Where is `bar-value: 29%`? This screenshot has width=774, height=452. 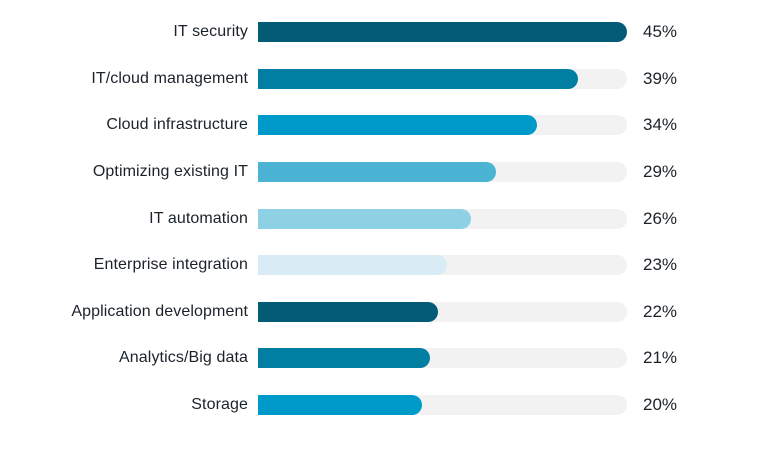 bar-value: 29% is located at coordinates (660, 172).